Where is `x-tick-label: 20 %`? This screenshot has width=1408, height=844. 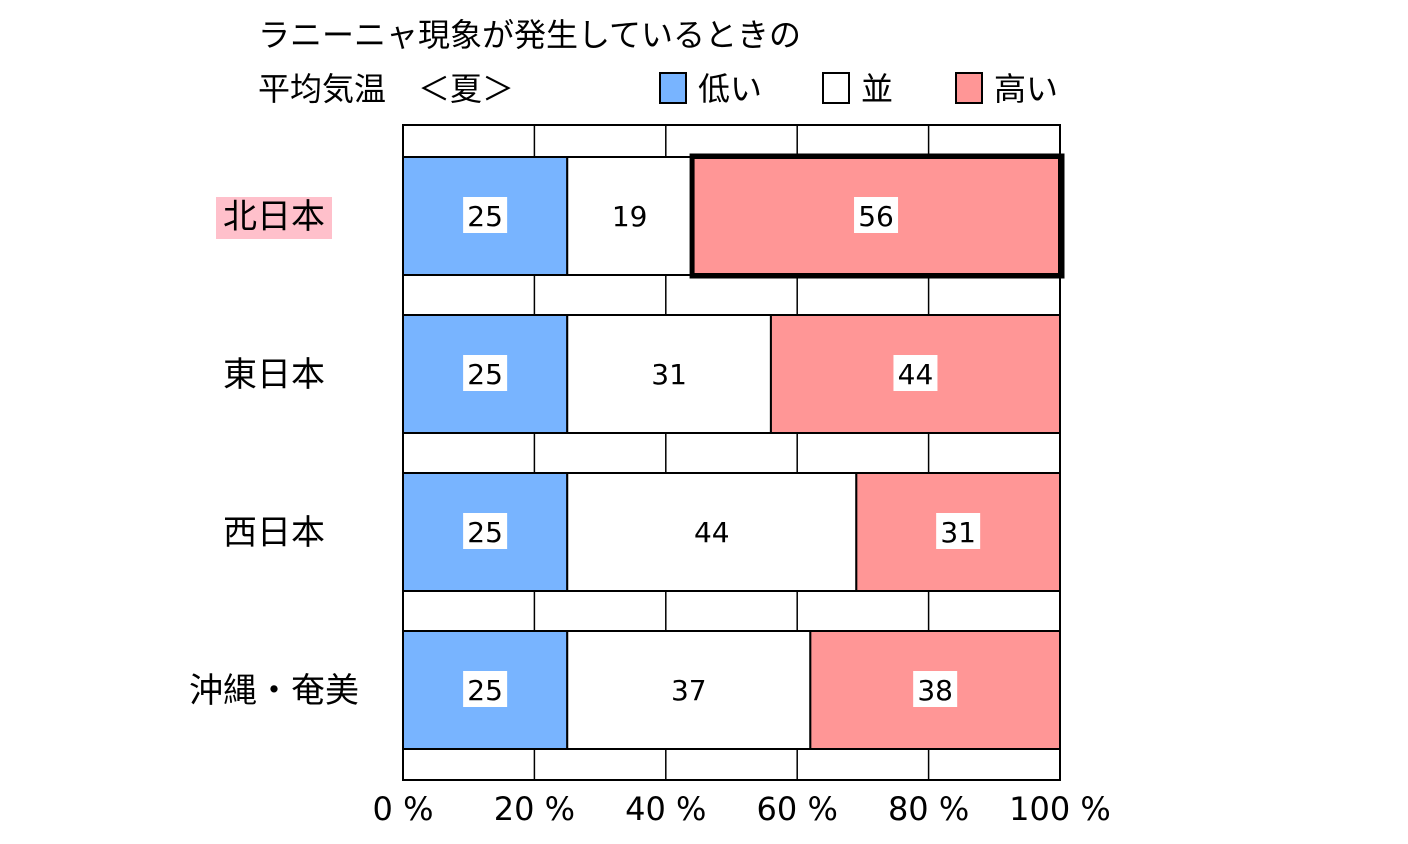
x-tick-label: 20 % is located at coordinates (534, 809).